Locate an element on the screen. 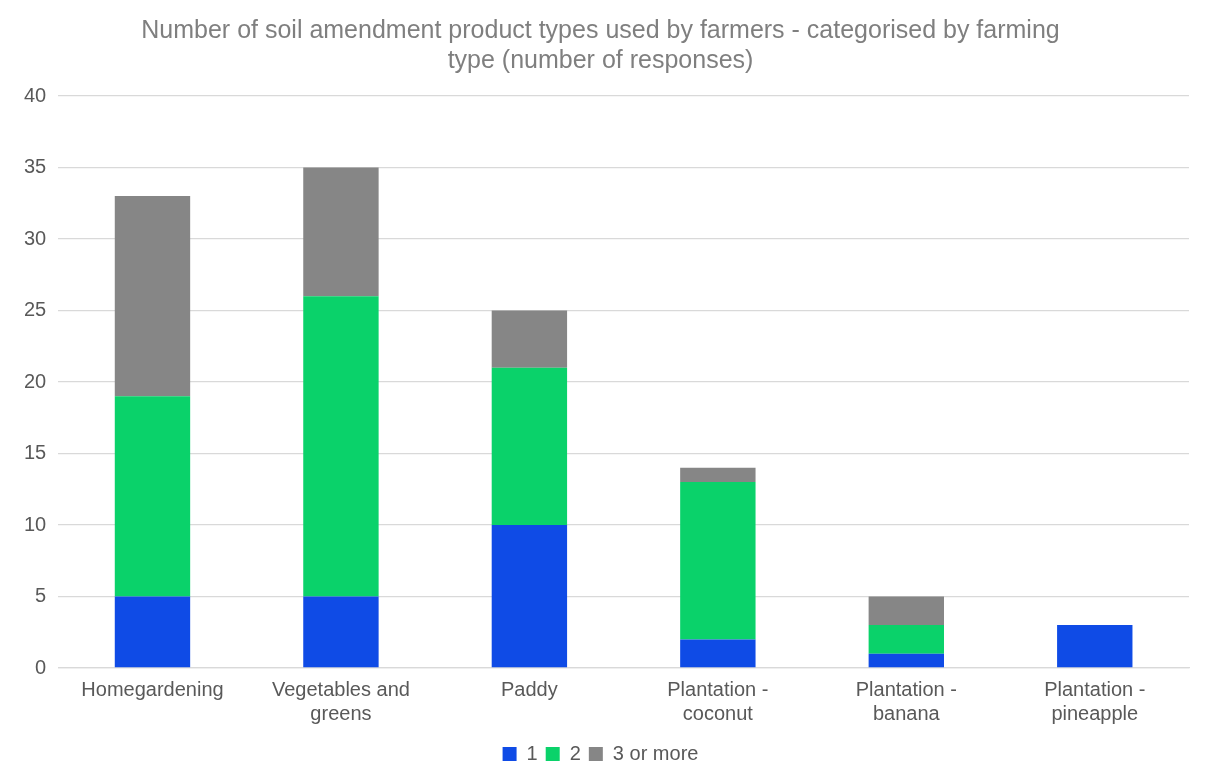 This screenshot has height=782, width=1211. y-tick-label: 15 is located at coordinates (35, 452).